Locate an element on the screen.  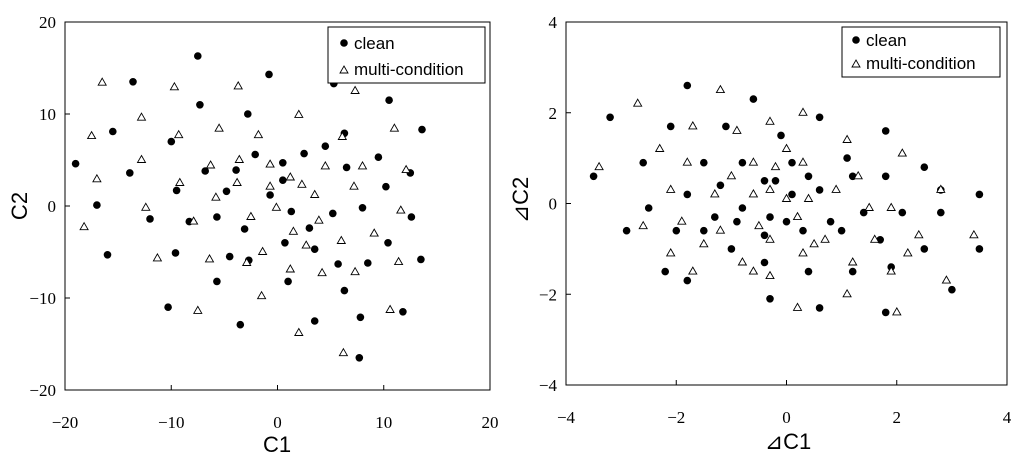
right-y-tick-label: −2 is located at coordinates (548, 294).